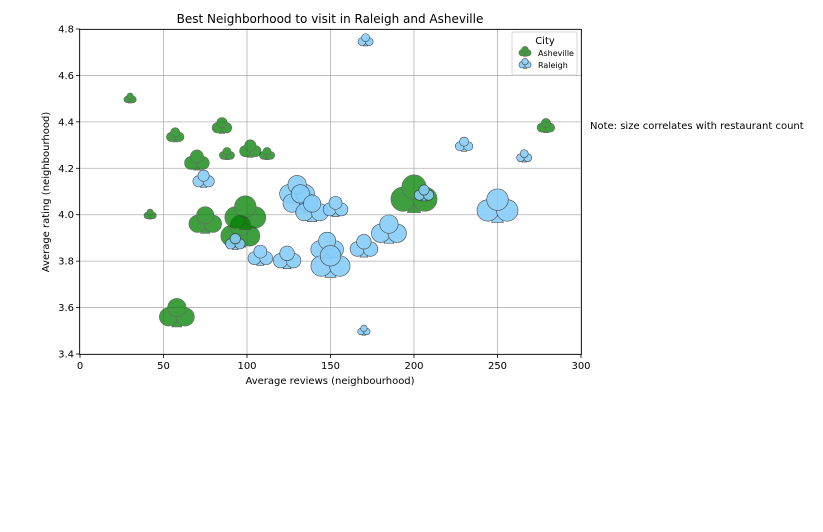 The image size is (823, 532). Describe the element at coordinates (69, 193) in the screenshot. I see `y-axis-ticks: 3.4 3.6 3.8 4.0 4.2 4.4 4.6 4.8` at that location.